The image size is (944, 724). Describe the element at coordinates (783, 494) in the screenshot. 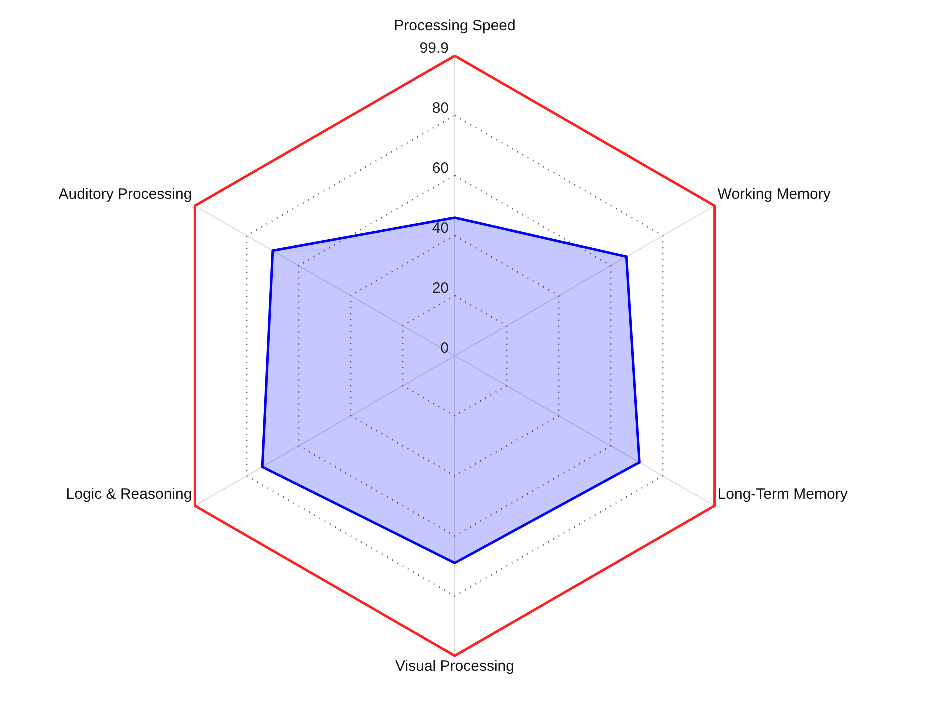

I see `spoke-label: Long-Term Memory` at that location.